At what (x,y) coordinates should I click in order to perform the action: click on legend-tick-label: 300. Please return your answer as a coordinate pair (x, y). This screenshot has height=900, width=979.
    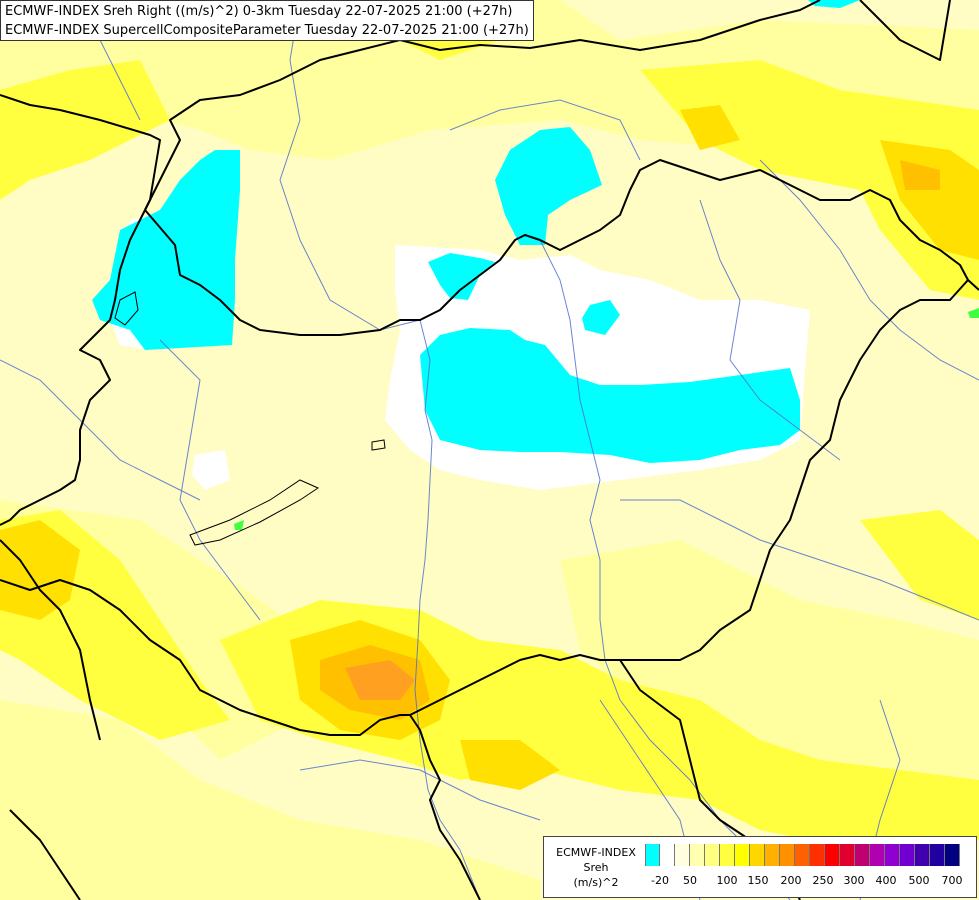
    Looking at the image, I should click on (854, 880).